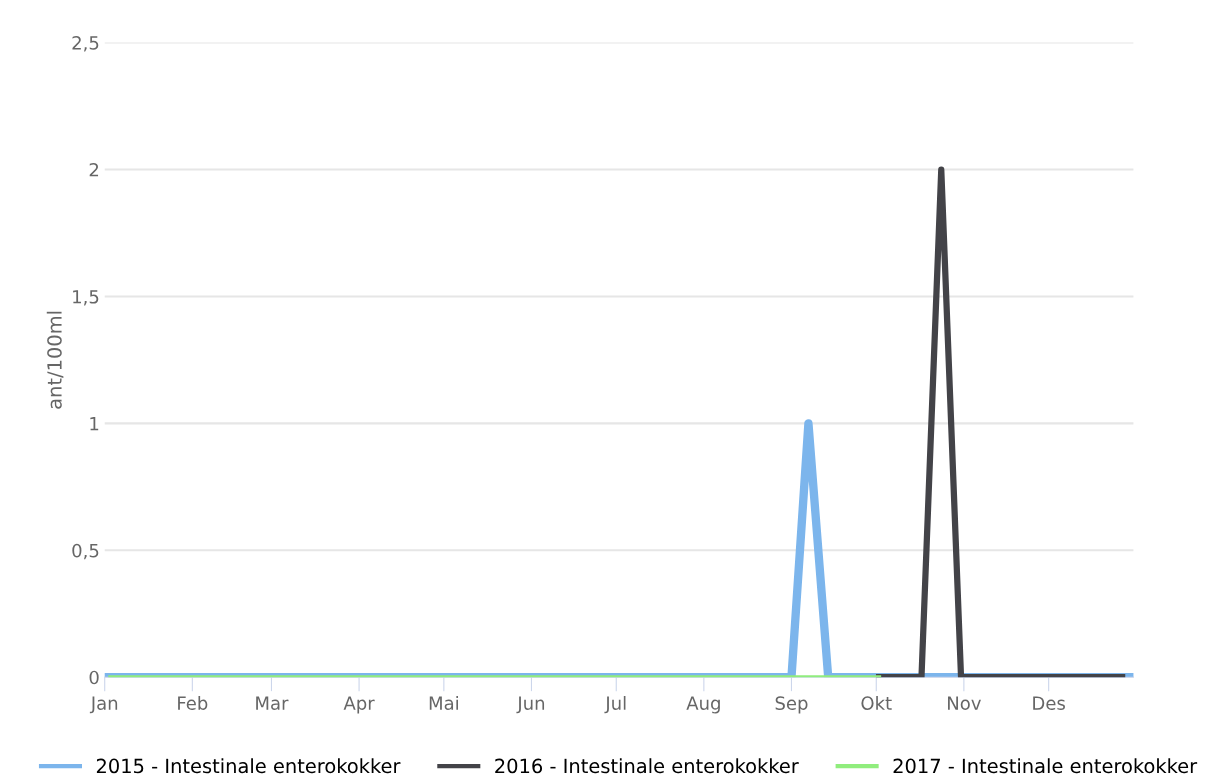 This screenshot has width=1232, height=774. I want to click on x-tick-label: Apr, so click(359, 705).